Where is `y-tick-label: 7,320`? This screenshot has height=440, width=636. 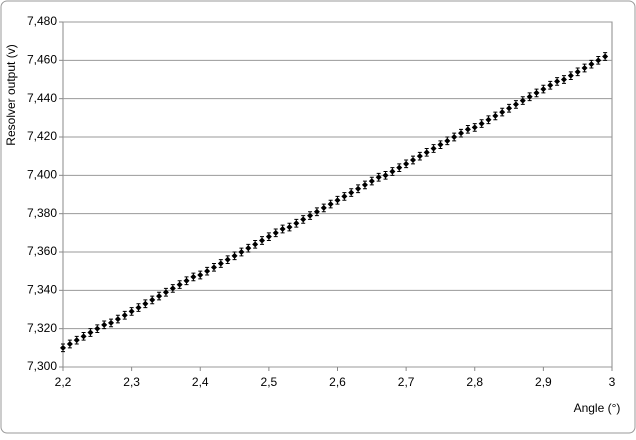
y-tick-label: 7,320 is located at coordinates (42, 328).